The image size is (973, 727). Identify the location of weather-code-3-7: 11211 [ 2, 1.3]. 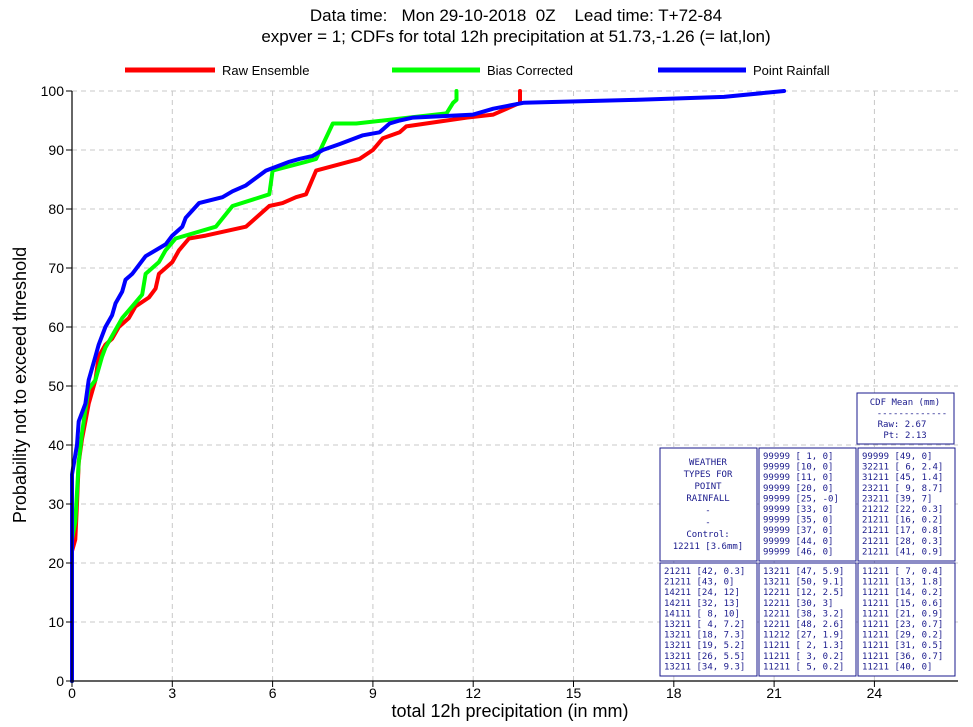
(803, 646).